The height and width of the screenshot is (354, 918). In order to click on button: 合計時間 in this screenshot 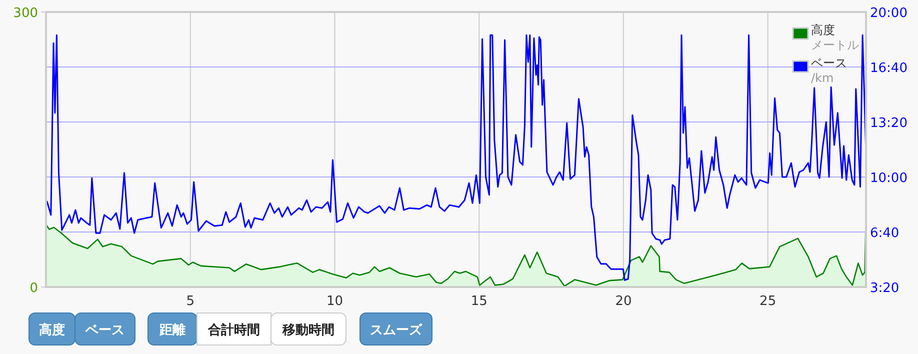, I will do `click(234, 329)`.